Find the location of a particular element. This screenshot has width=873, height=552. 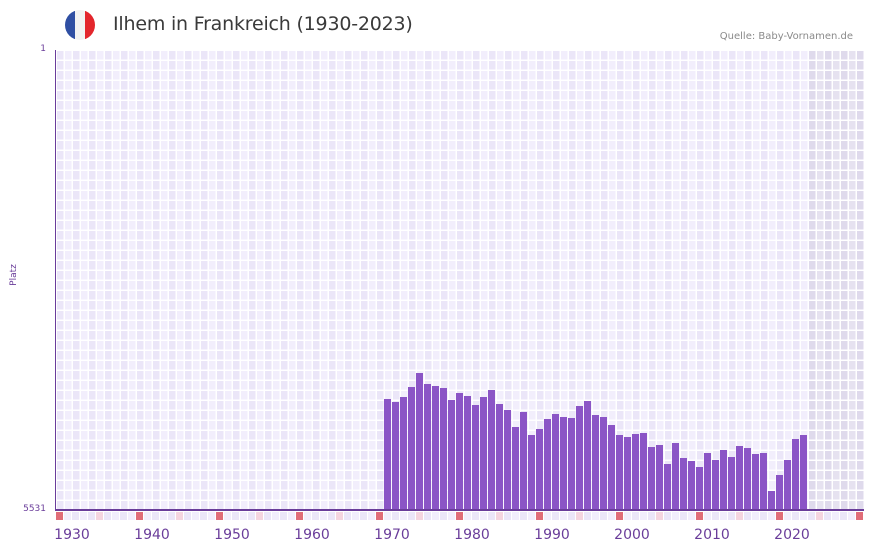

bar-1986 is located at coordinates (507, 460).